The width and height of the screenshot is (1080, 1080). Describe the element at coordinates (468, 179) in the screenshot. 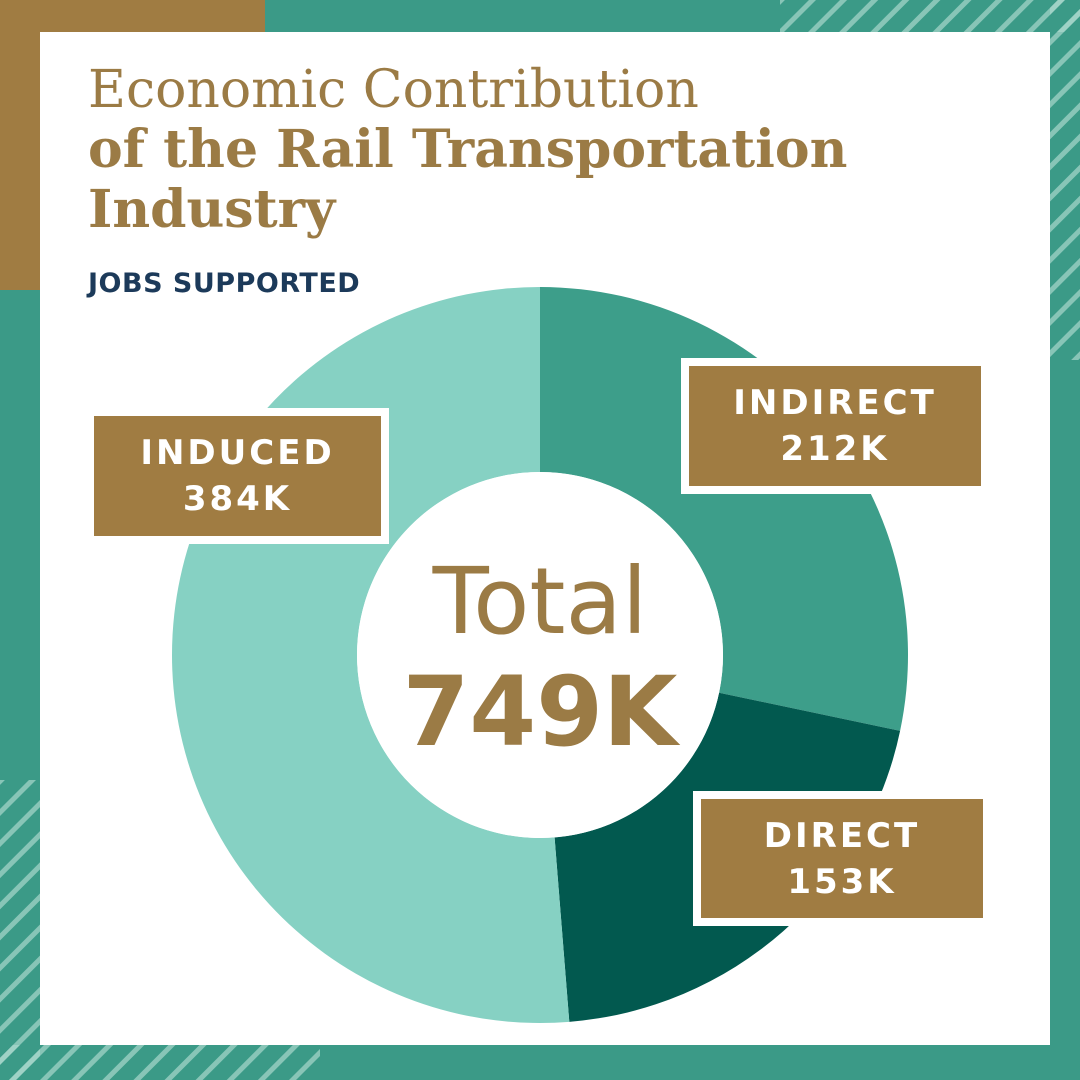

I see `title-emphasis: of the Rail Transportation Industry` at that location.